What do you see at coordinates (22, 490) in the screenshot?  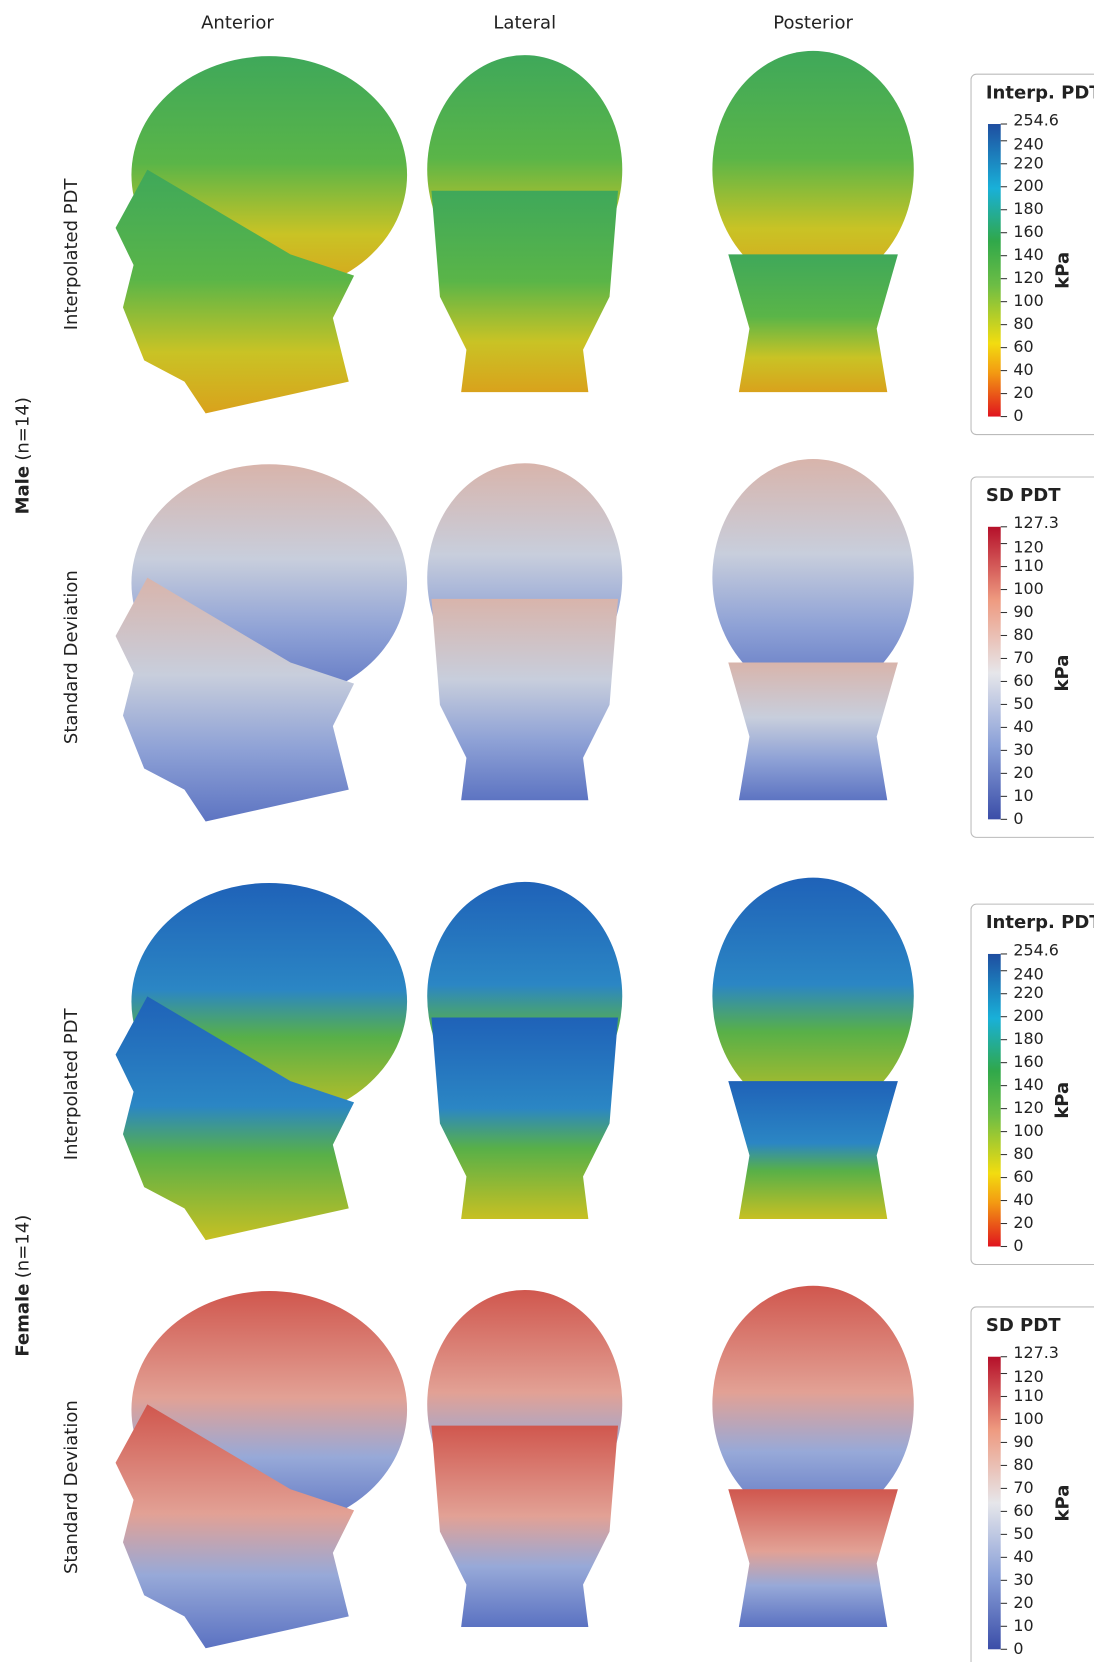 I see `group-name: Male` at bounding box center [22, 490].